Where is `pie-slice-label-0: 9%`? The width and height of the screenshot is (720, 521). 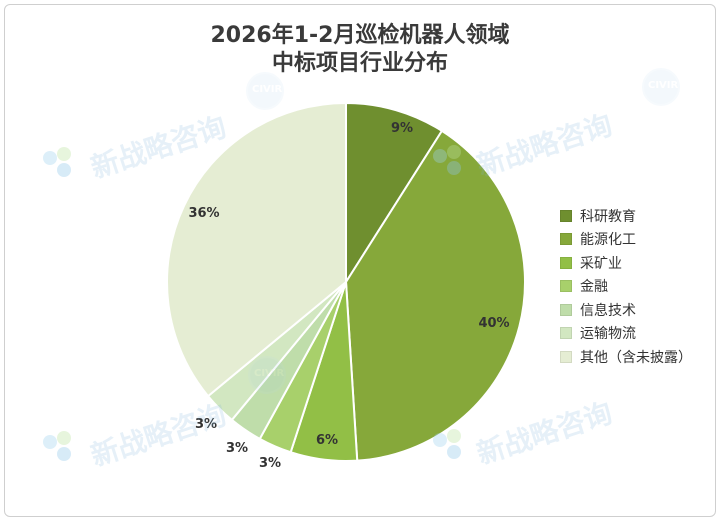
pie-slice-label-0: 9% is located at coordinates (402, 128).